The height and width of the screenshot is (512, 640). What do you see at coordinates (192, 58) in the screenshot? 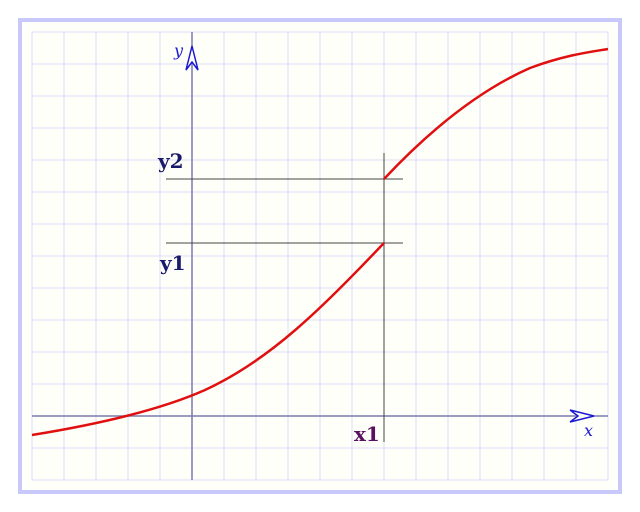
I see `y-axis-arrow-icon` at bounding box center [192, 58].